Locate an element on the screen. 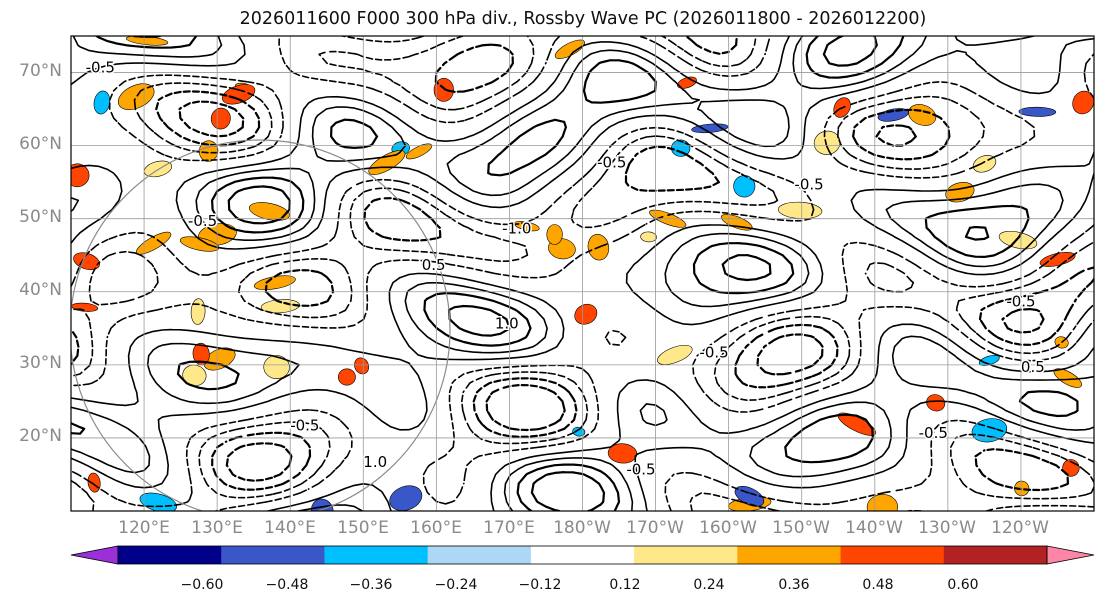 This screenshot has width=1105, height=604. lon-label: 150°W is located at coordinates (801, 528).